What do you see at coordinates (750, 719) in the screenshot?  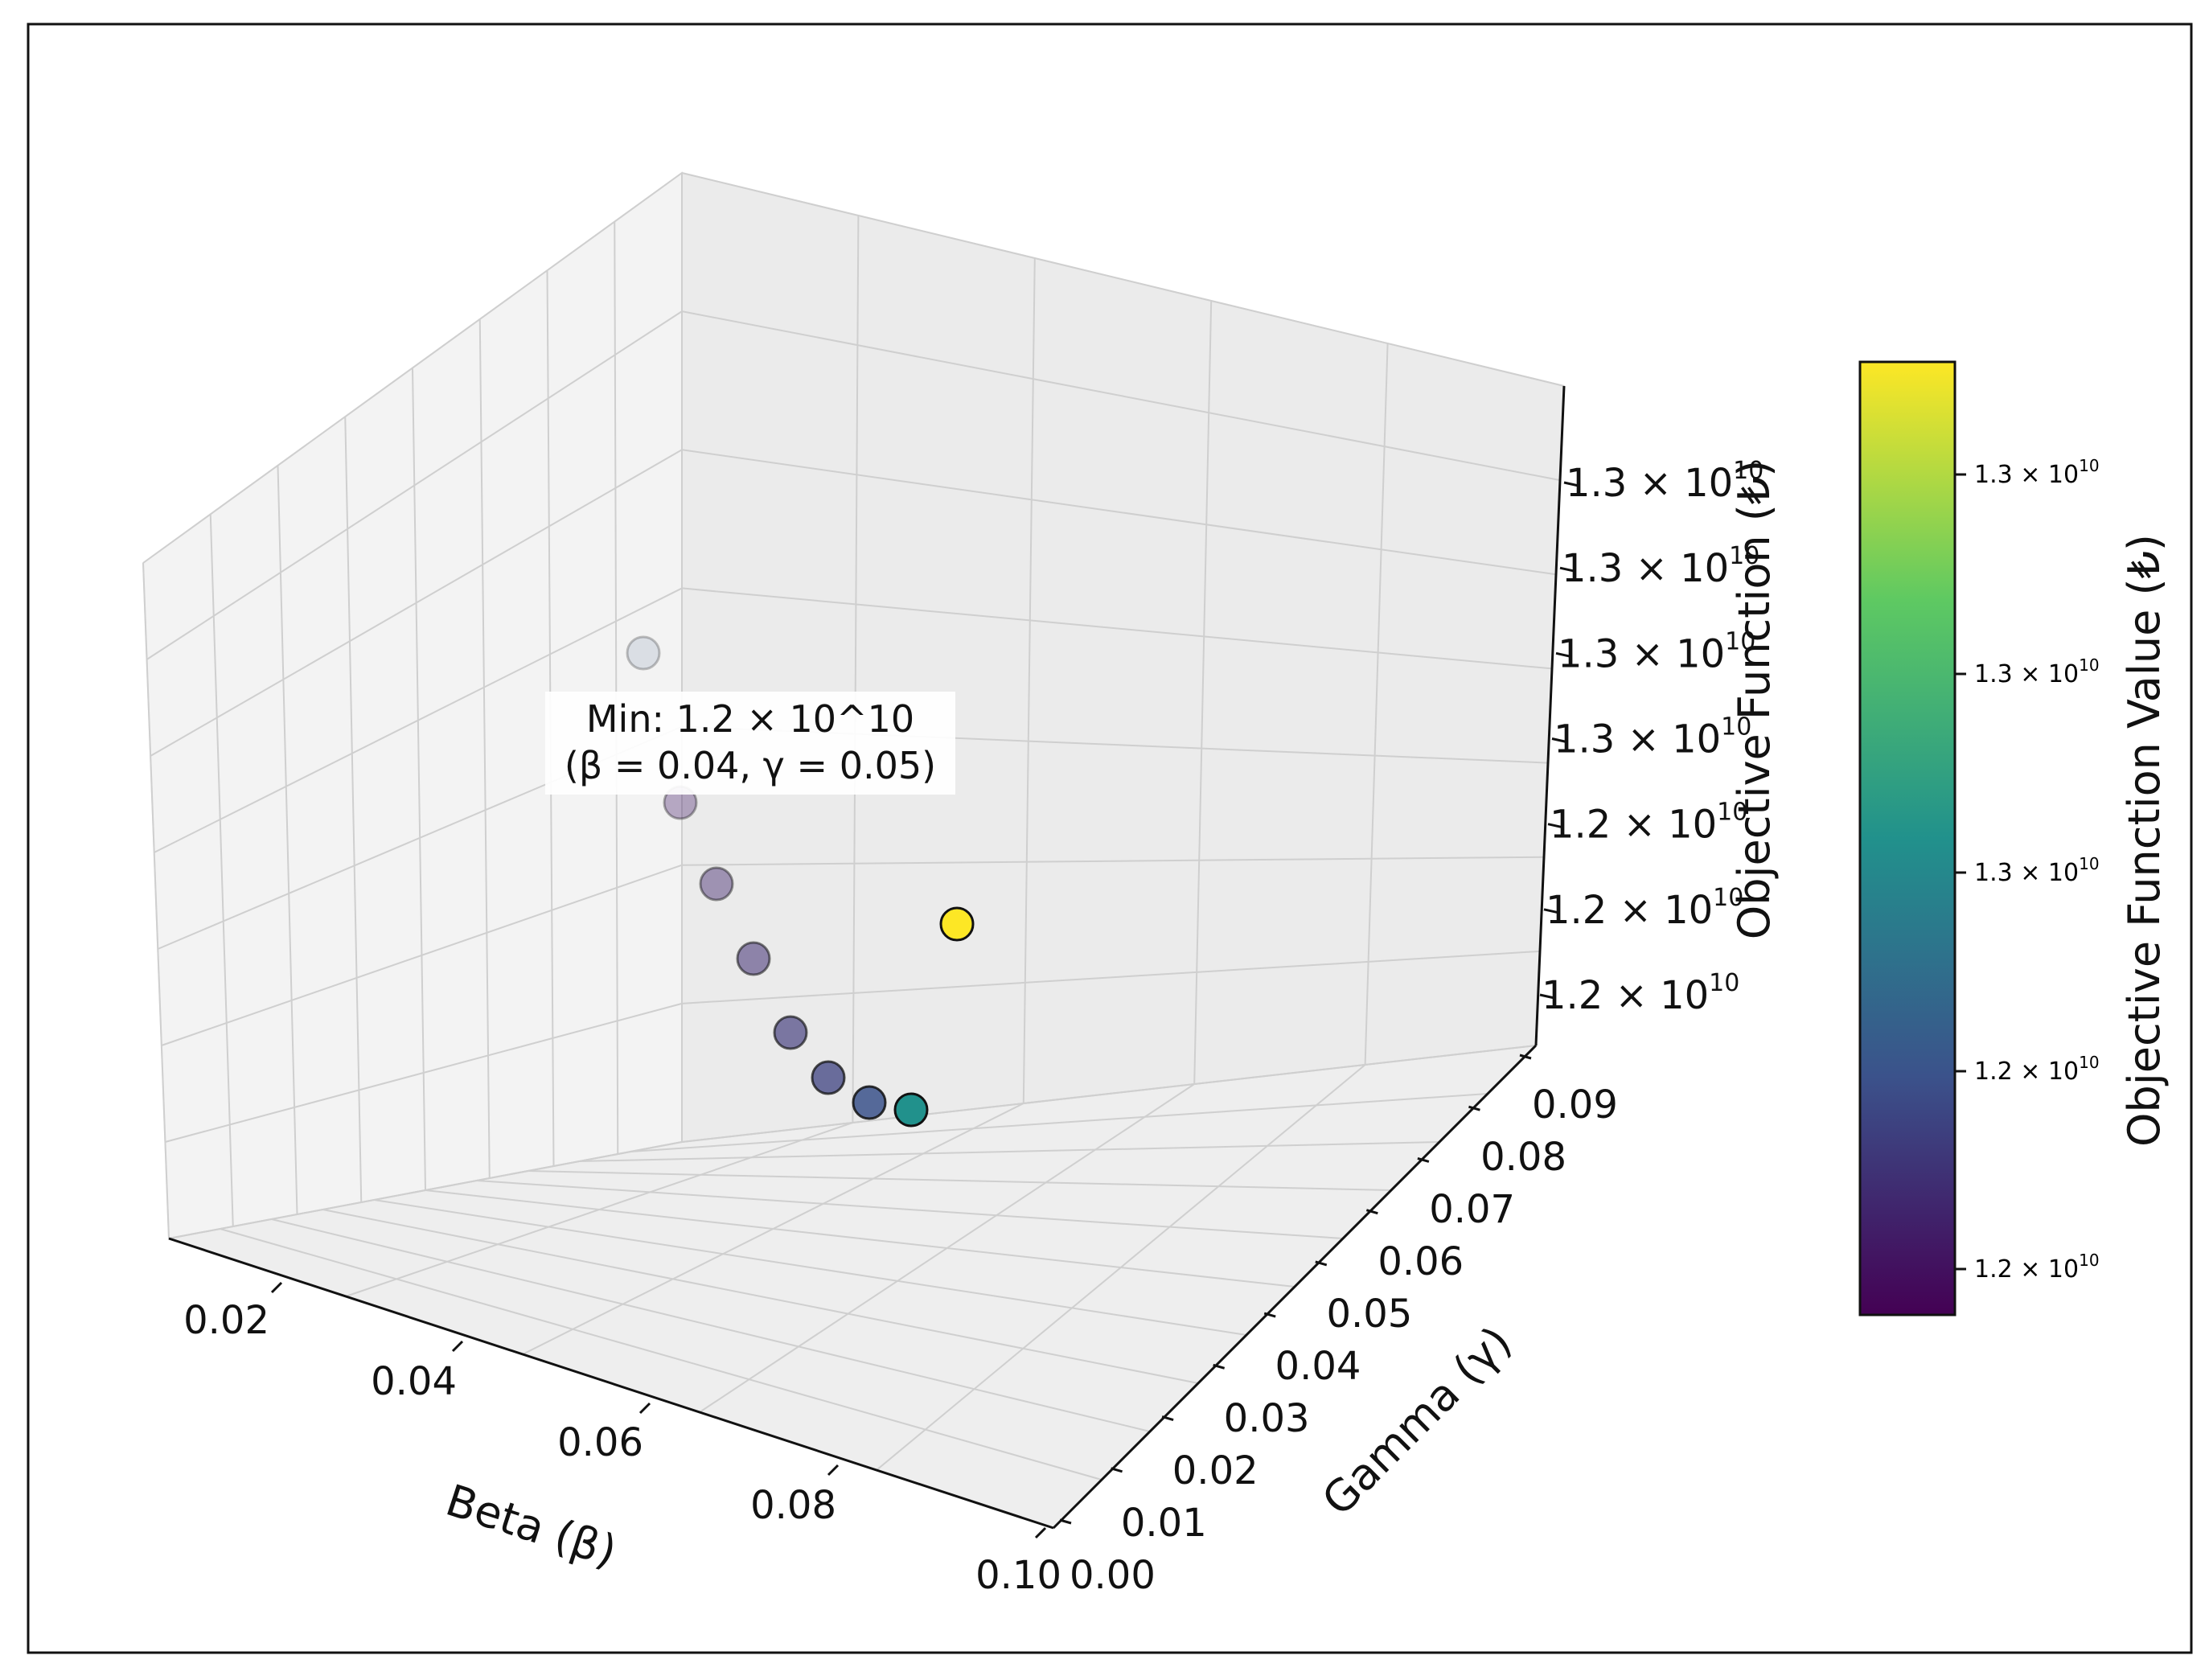 I see `annotation-line1: Min: 1.2 × 10^10` at bounding box center [750, 719].